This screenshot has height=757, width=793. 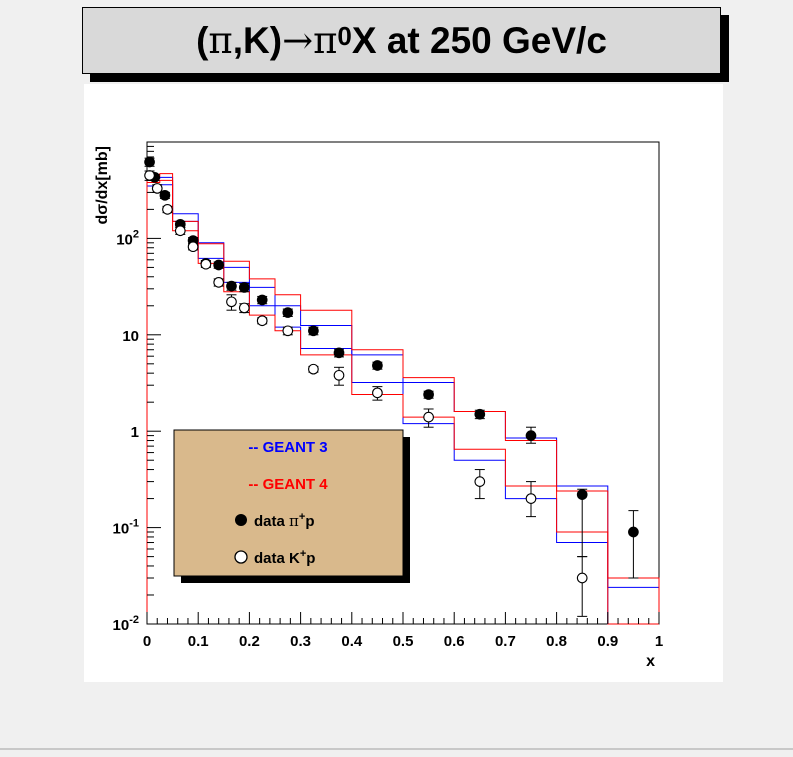 What do you see at coordinates (249, 641) in the screenshot?
I see `x-tick-label: 0.2` at bounding box center [249, 641].